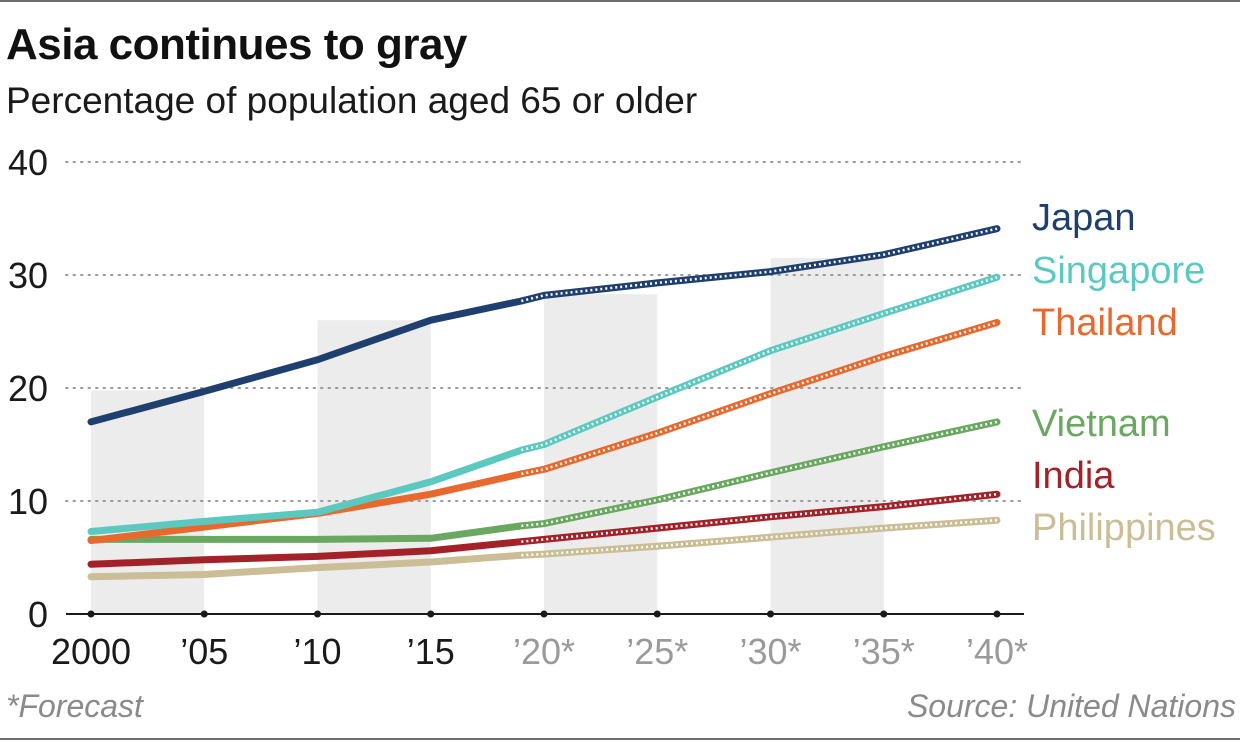  What do you see at coordinates (236, 44) in the screenshot?
I see `chart-title: Asia continues to gray` at bounding box center [236, 44].